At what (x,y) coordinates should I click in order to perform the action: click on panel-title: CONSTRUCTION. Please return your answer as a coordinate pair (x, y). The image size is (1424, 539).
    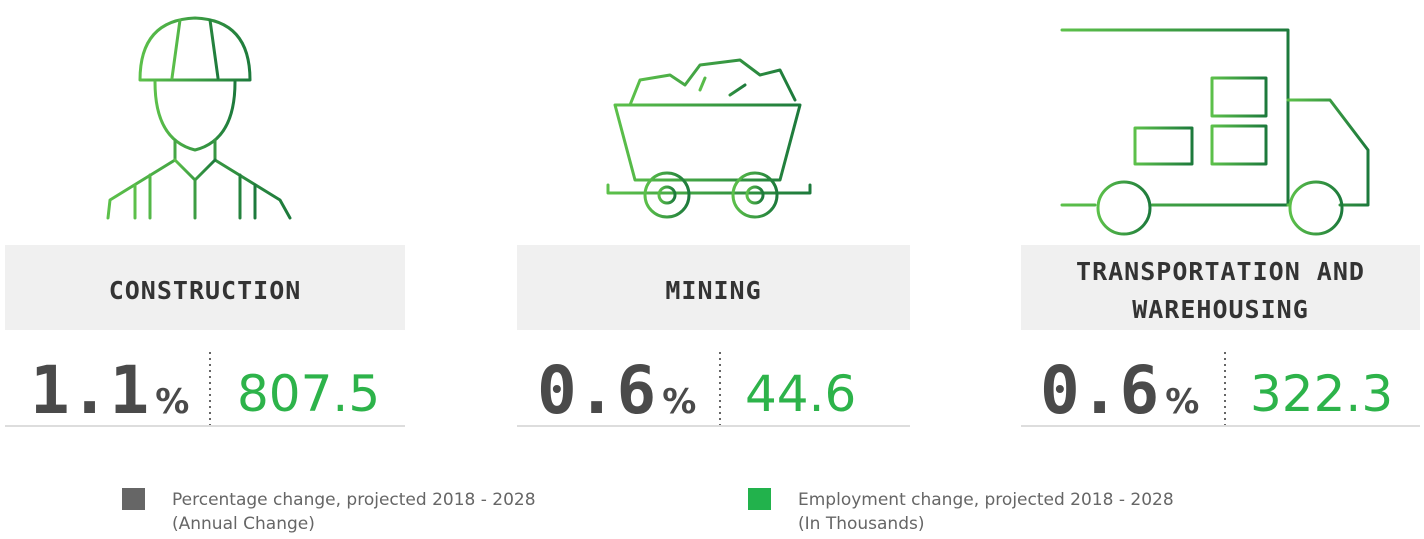
    Looking at the image, I should click on (205, 290).